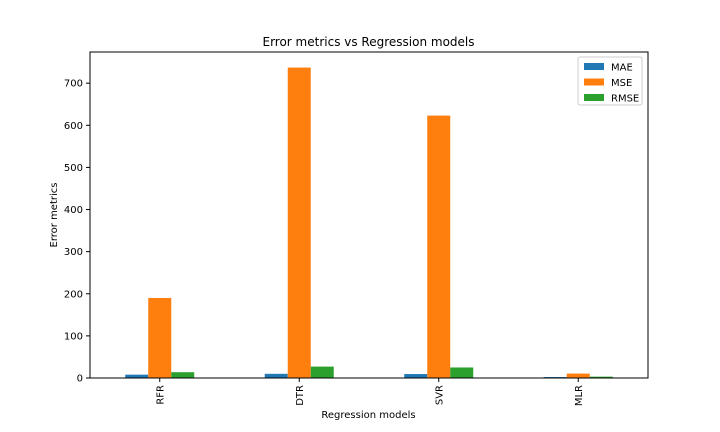 The width and height of the screenshot is (720, 432). Describe the element at coordinates (73, 294) in the screenshot. I see `y-tick-label: 200` at that location.